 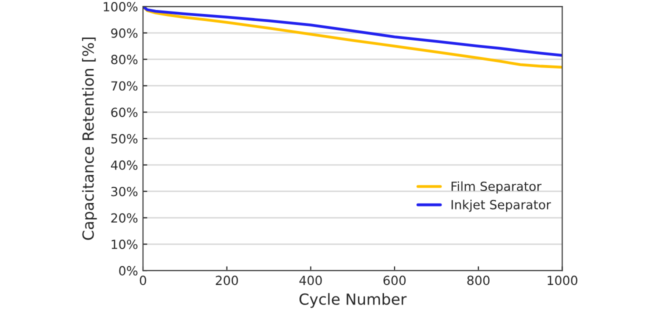 What do you see at coordinates (124, 86) in the screenshot?
I see `y-tick-label: 70%` at bounding box center [124, 86].